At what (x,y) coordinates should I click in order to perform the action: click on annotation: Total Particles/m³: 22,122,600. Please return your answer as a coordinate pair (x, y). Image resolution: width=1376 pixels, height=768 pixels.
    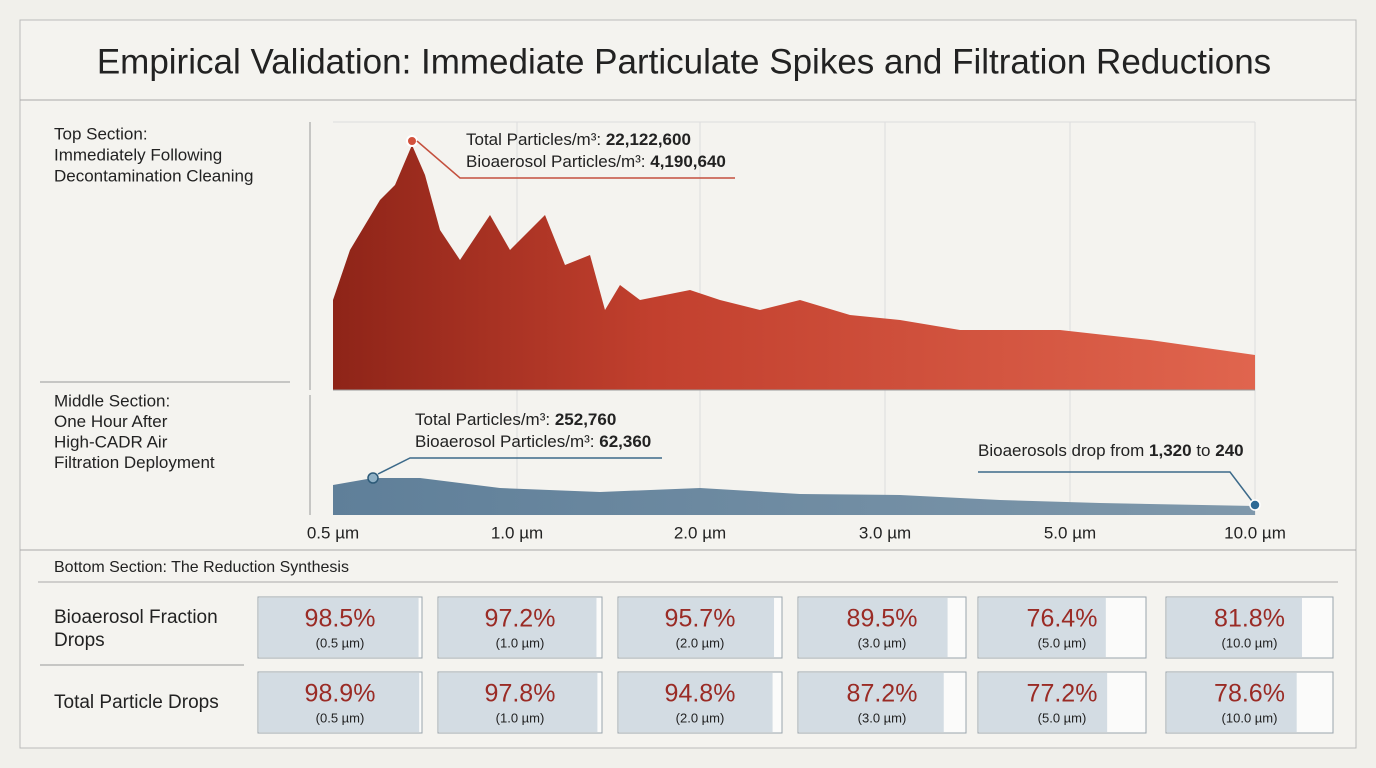
    Looking at the image, I should click on (578, 139).